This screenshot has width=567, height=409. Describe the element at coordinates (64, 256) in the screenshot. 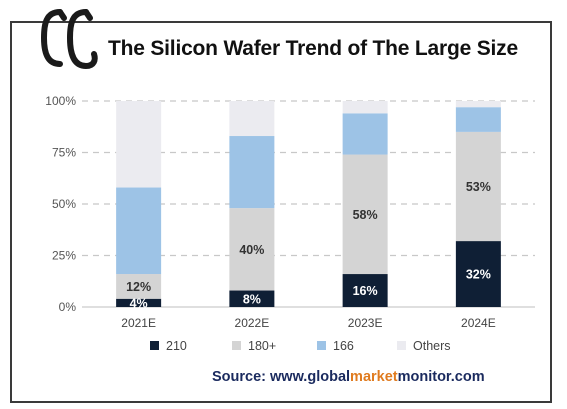

I see `y-tick-label: 25%` at that location.